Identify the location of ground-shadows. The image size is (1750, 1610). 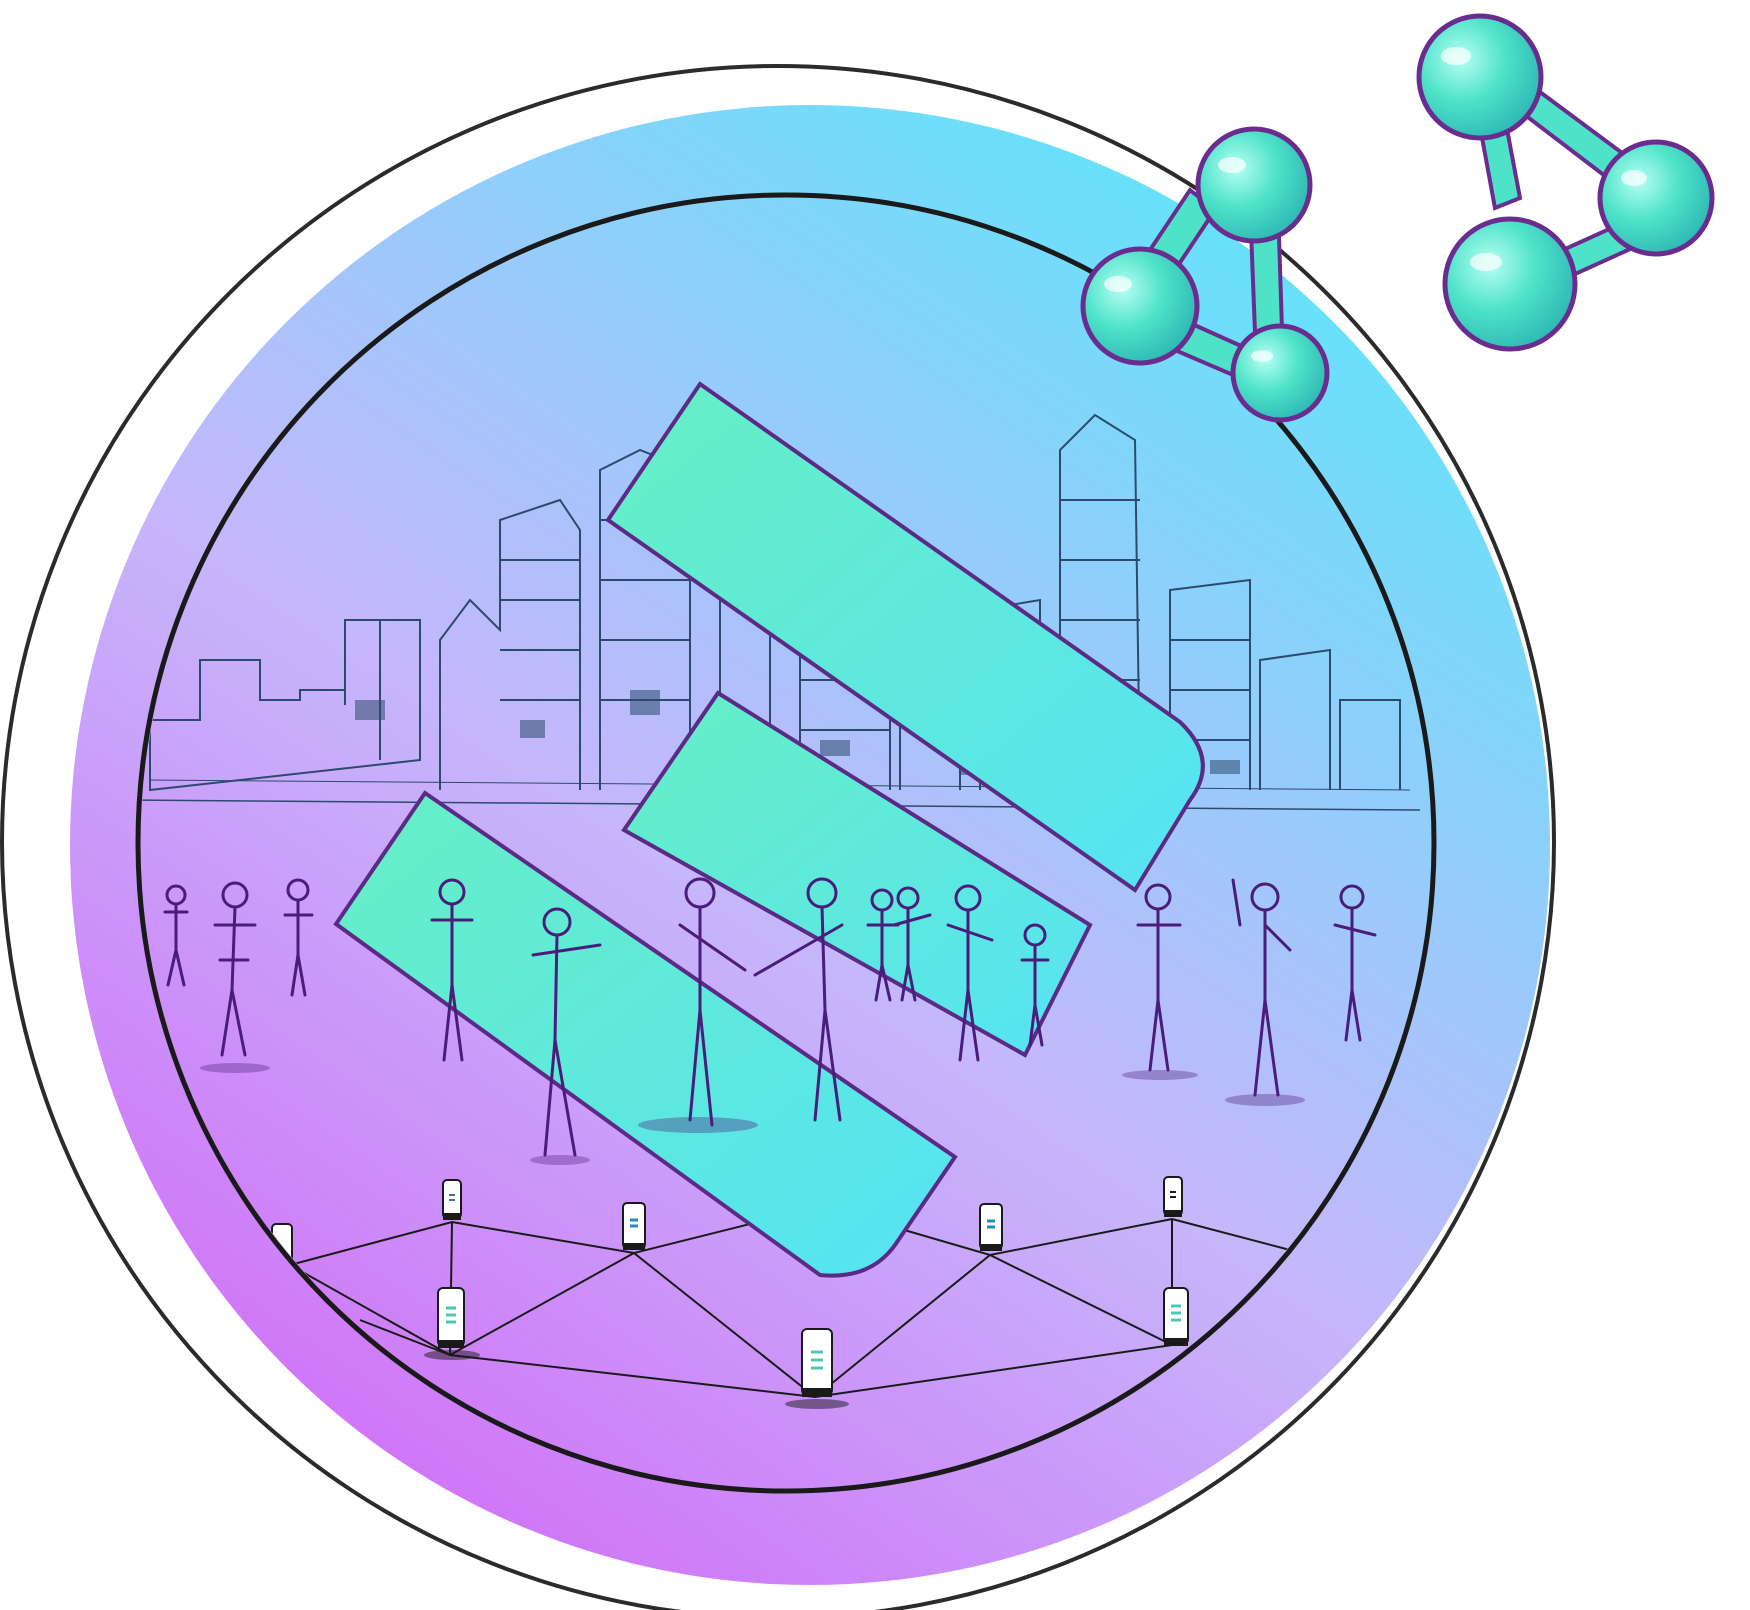
(752, 1114).